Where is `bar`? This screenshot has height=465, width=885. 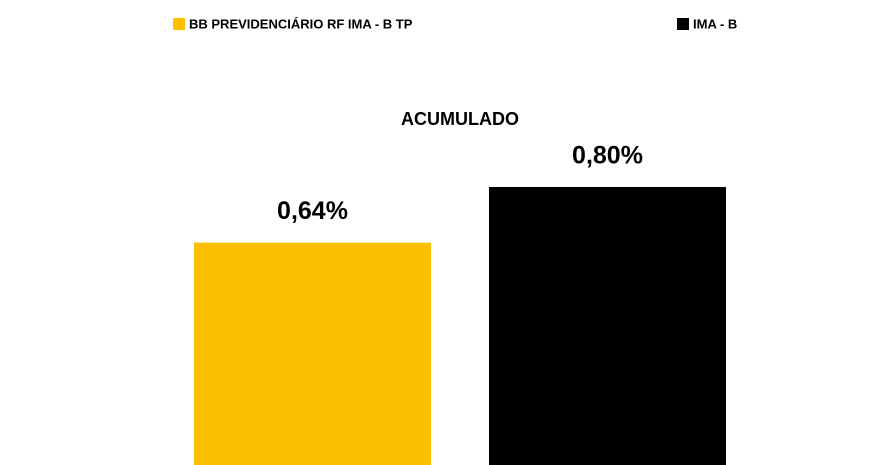
bar is located at coordinates (312, 353).